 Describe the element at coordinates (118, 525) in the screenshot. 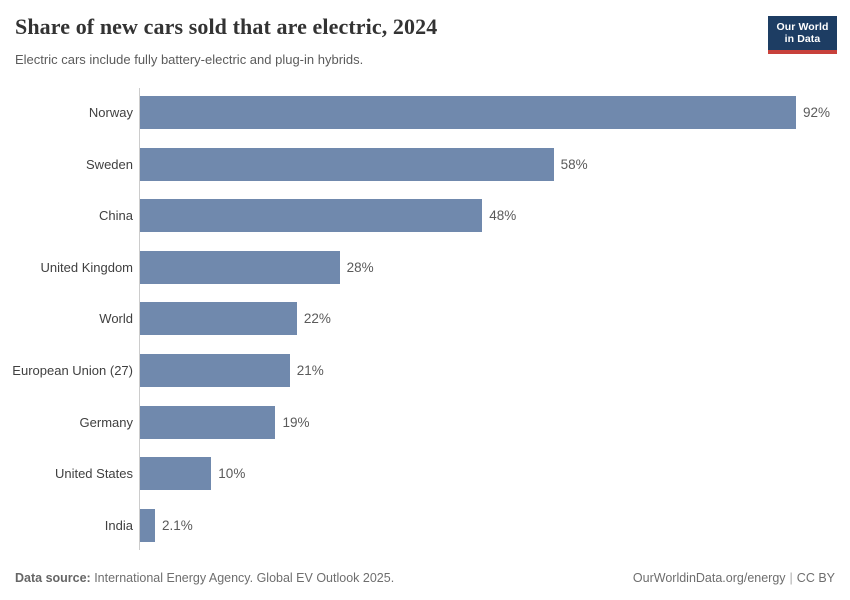

I see `category-label: India` at that location.